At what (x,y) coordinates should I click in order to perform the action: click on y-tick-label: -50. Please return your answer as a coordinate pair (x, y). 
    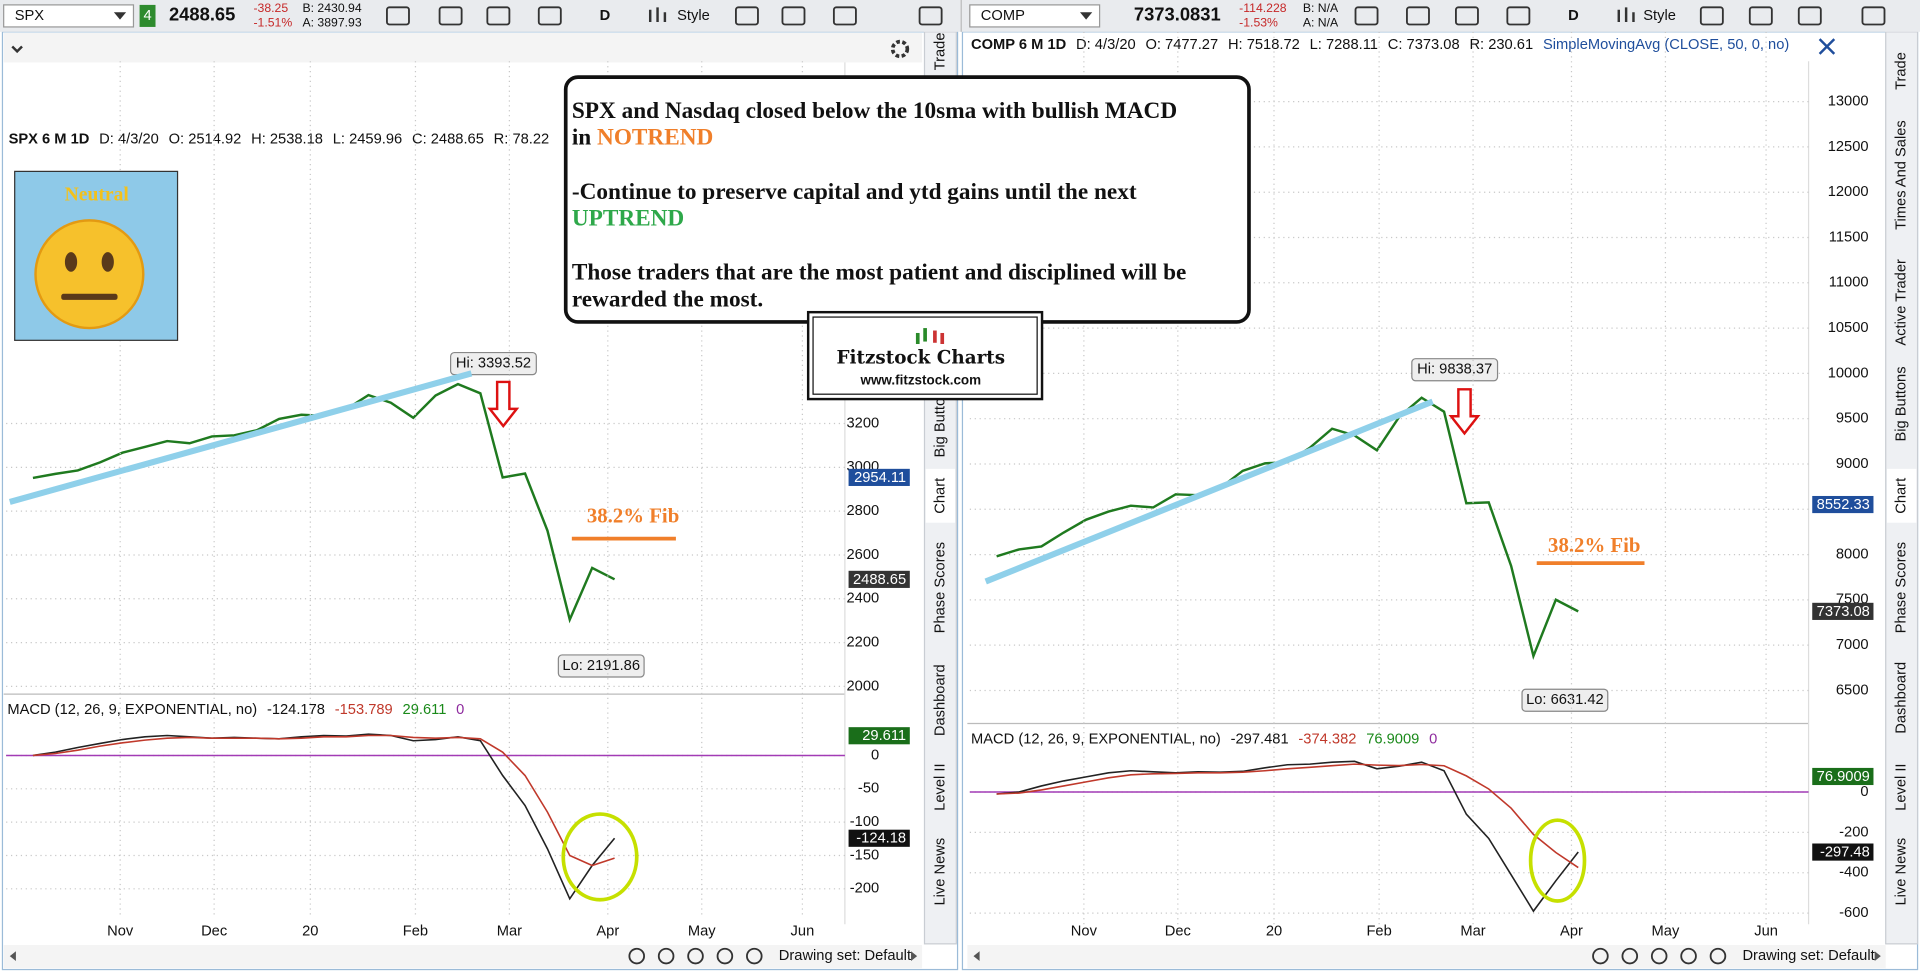
    Looking at the image, I should click on (868, 789).